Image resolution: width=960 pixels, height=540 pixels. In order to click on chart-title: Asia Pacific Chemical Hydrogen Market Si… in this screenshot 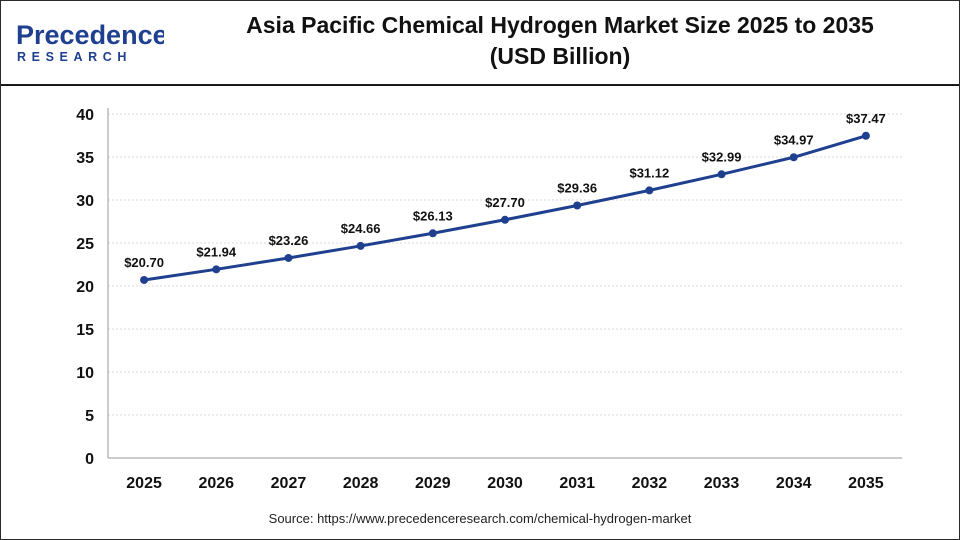, I will do `click(560, 41)`.